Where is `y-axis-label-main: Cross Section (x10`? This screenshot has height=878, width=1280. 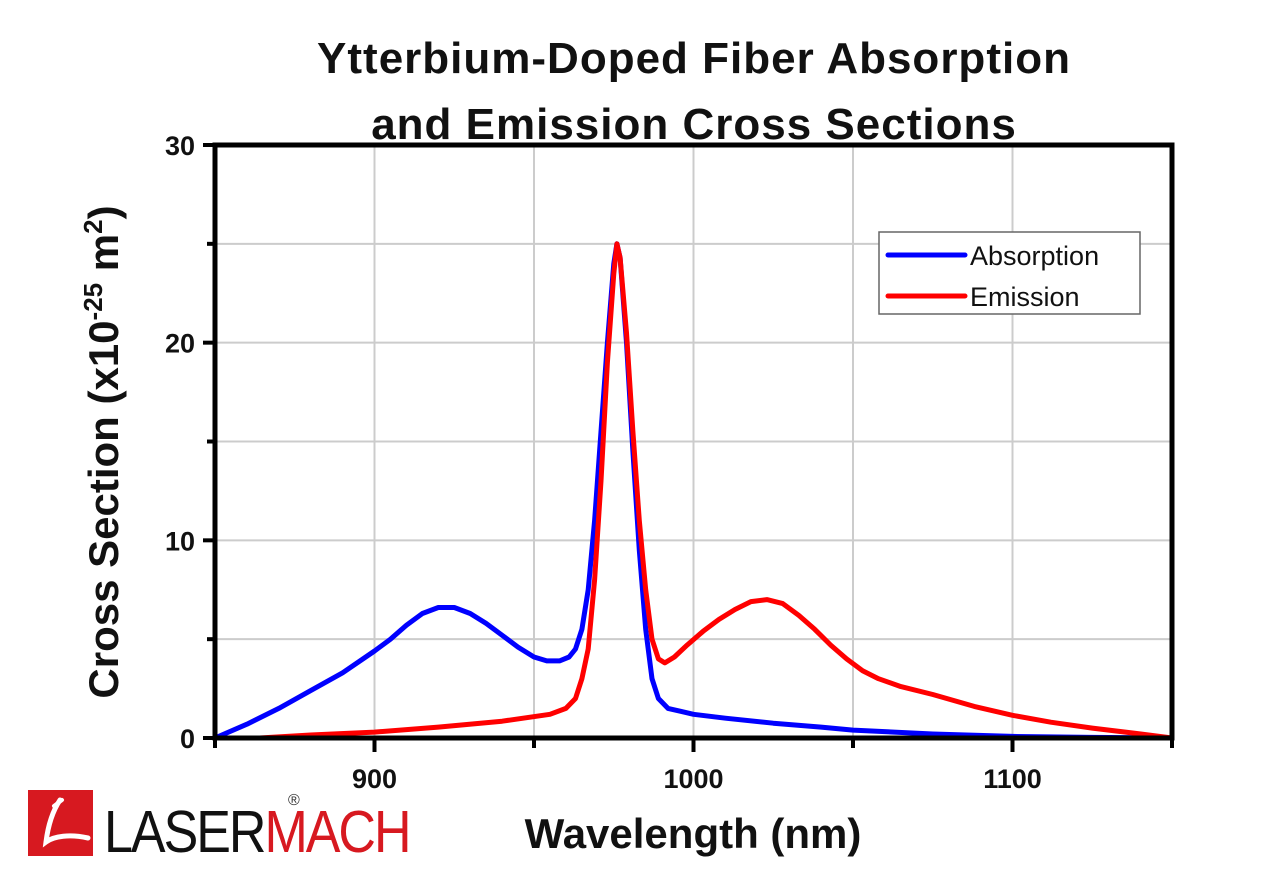 y-axis-label-main: Cross Section (x10 is located at coordinates (103, 509).